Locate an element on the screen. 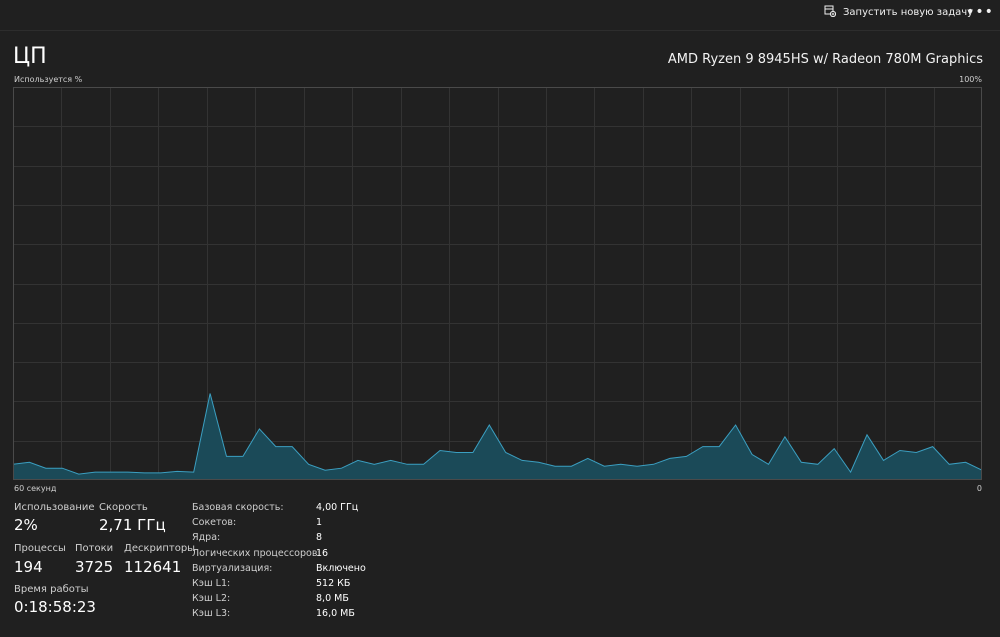  run-new-task-button: Запустить новую задачу is located at coordinates (898, 12).